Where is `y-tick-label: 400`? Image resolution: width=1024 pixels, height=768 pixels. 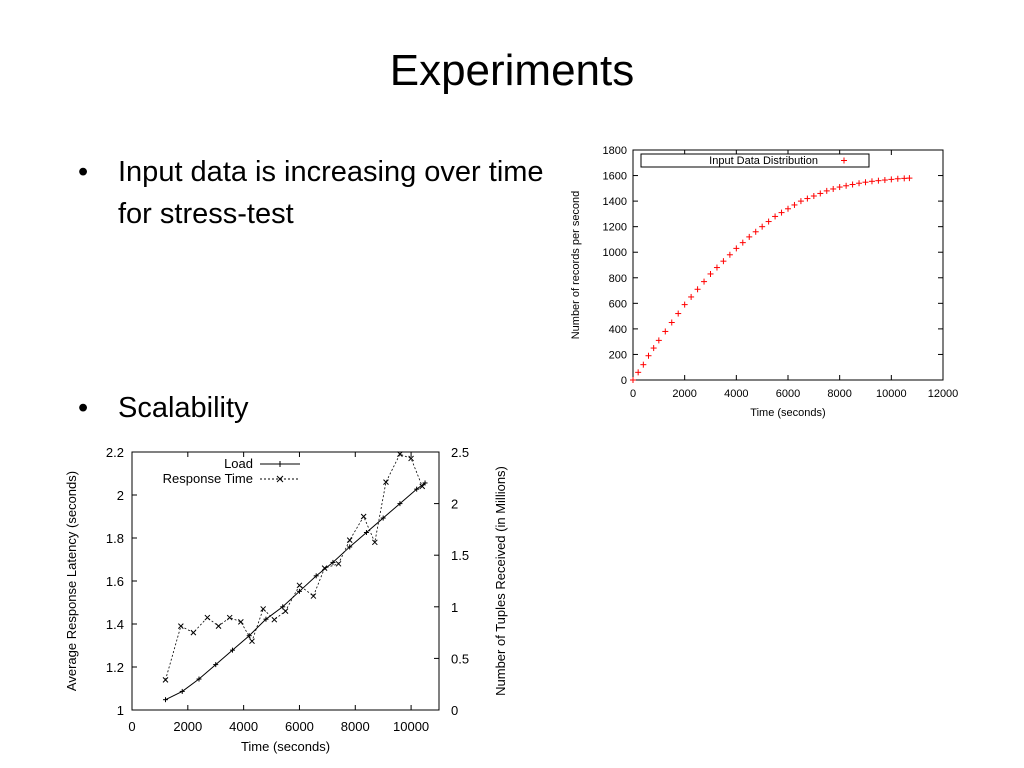 y-tick-label: 400 is located at coordinates (618, 330).